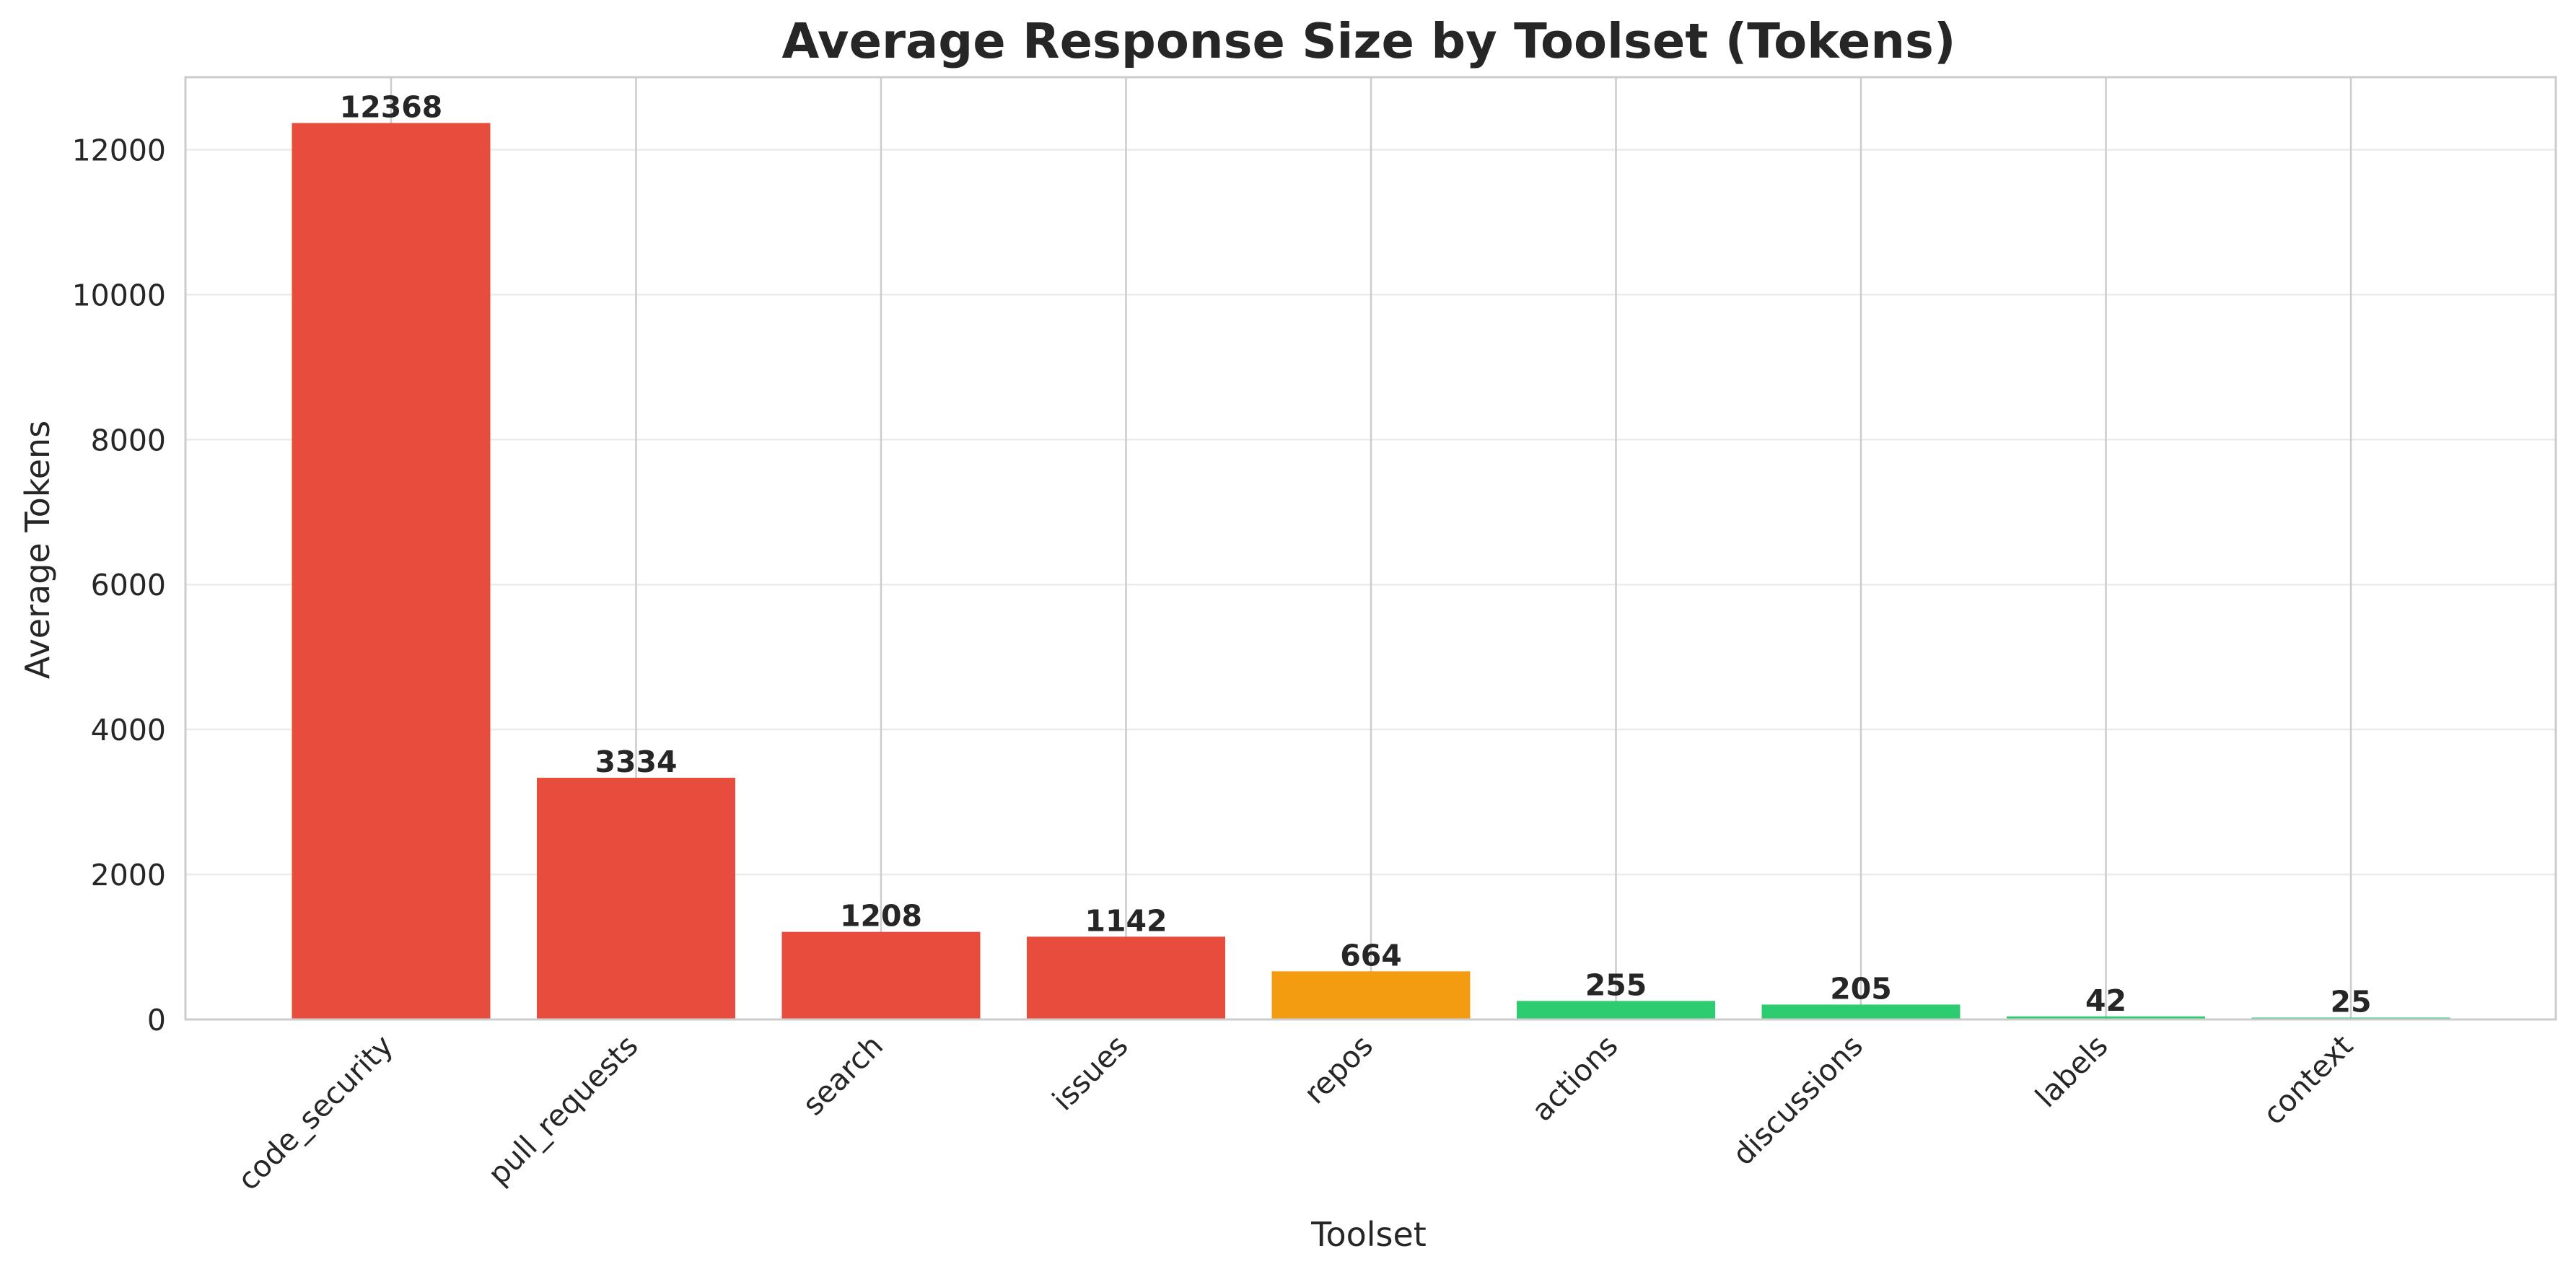 The image size is (2576, 1277). What do you see at coordinates (881, 917) in the screenshot?
I see `value-label-search: 1208` at bounding box center [881, 917].